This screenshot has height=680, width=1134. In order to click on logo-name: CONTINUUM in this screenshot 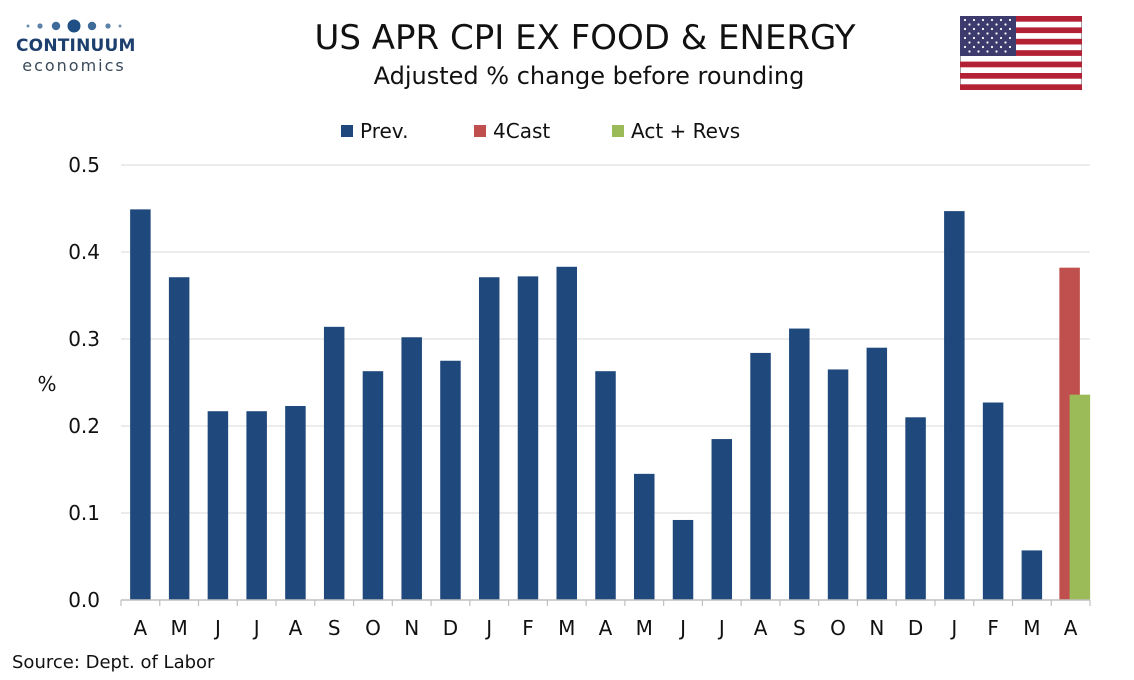, I will do `click(76, 46)`.